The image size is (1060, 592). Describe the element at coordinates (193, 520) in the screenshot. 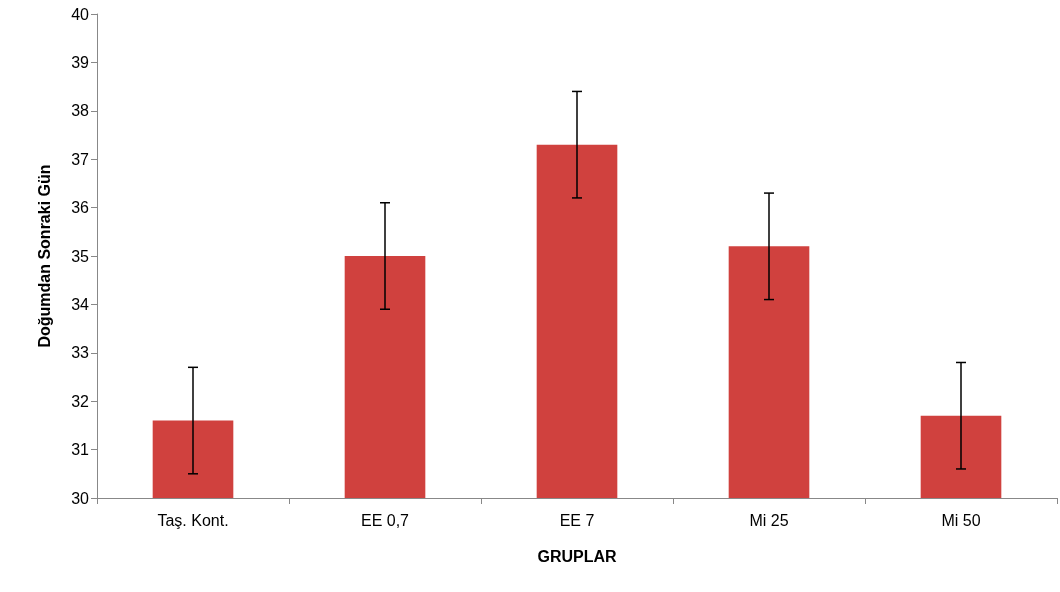

I see `x-tick-label: Taş. Kont.` at that location.